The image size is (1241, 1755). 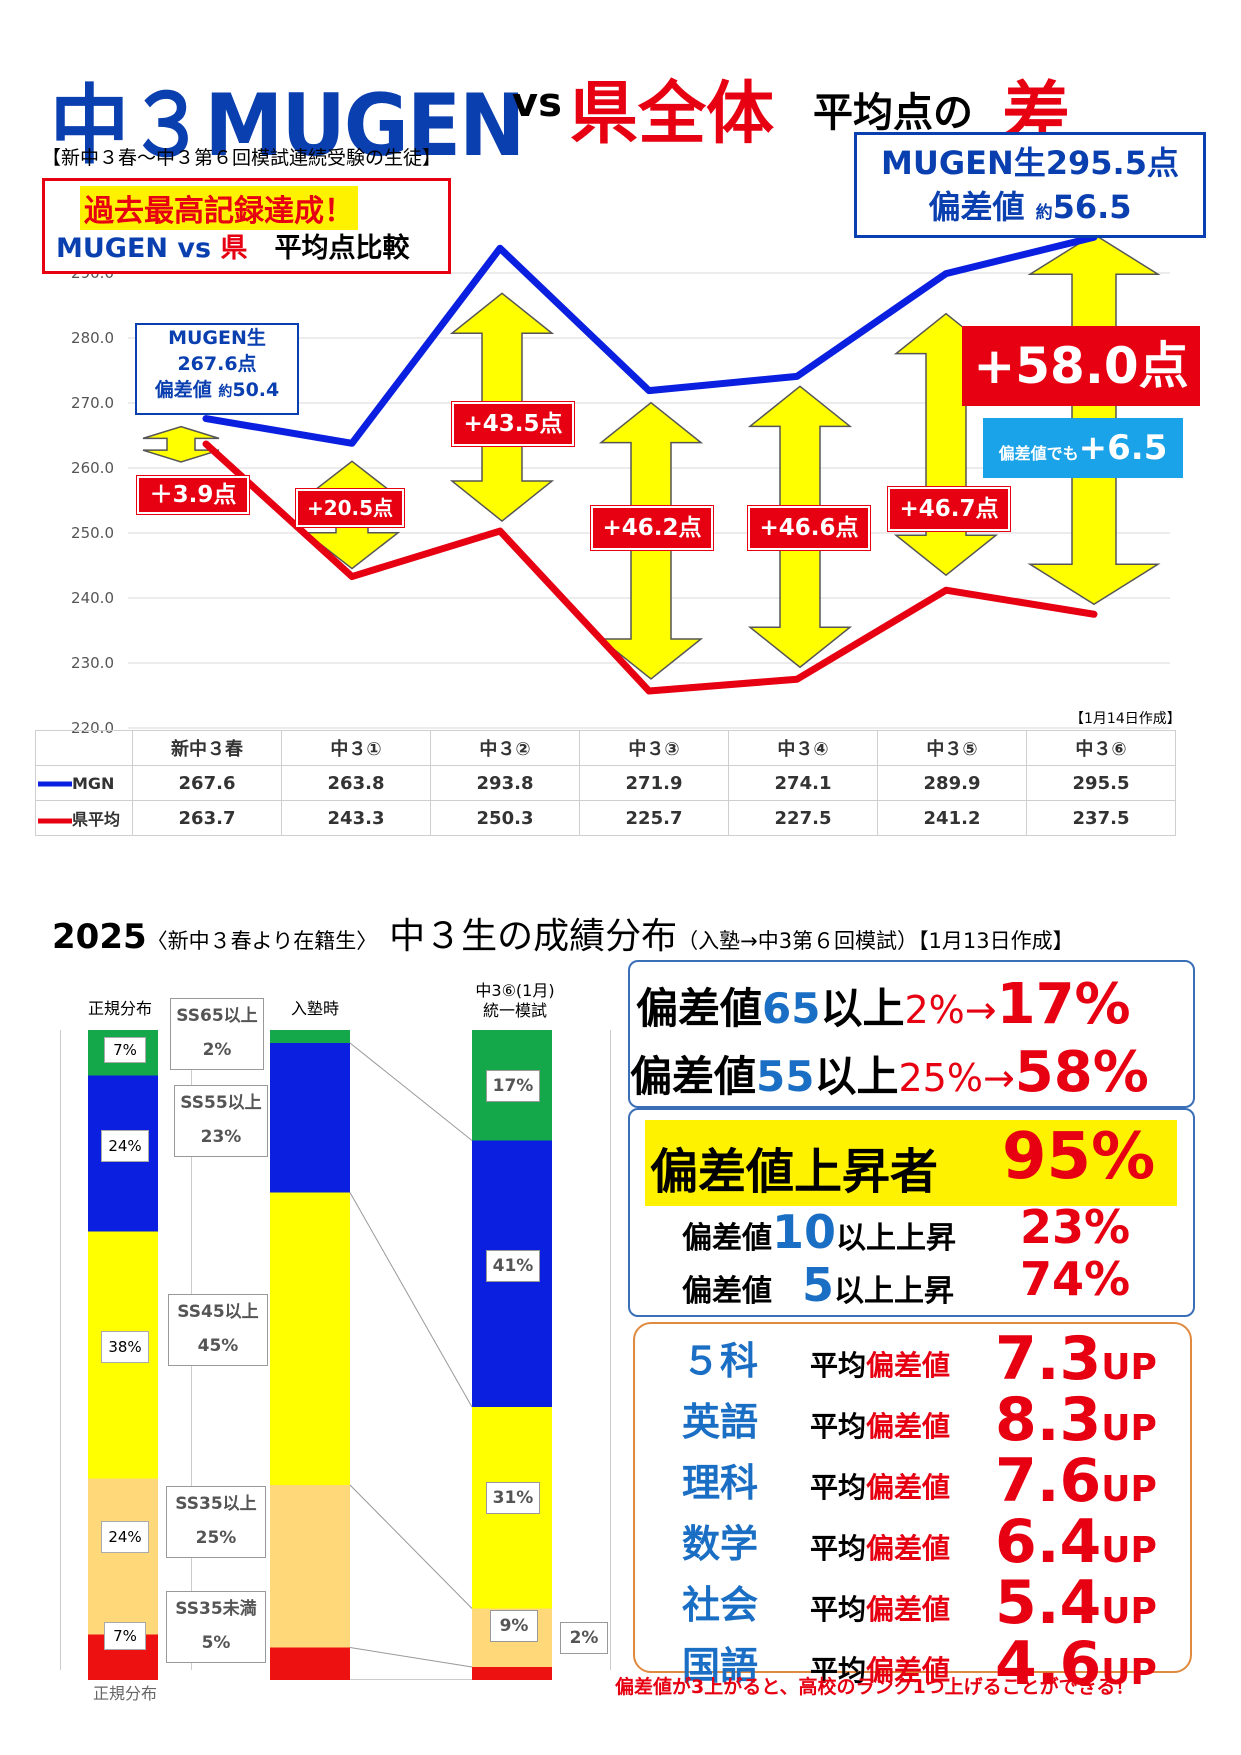 I want to click on subject-up: 4.6UP, so click(x=1076, y=1664).